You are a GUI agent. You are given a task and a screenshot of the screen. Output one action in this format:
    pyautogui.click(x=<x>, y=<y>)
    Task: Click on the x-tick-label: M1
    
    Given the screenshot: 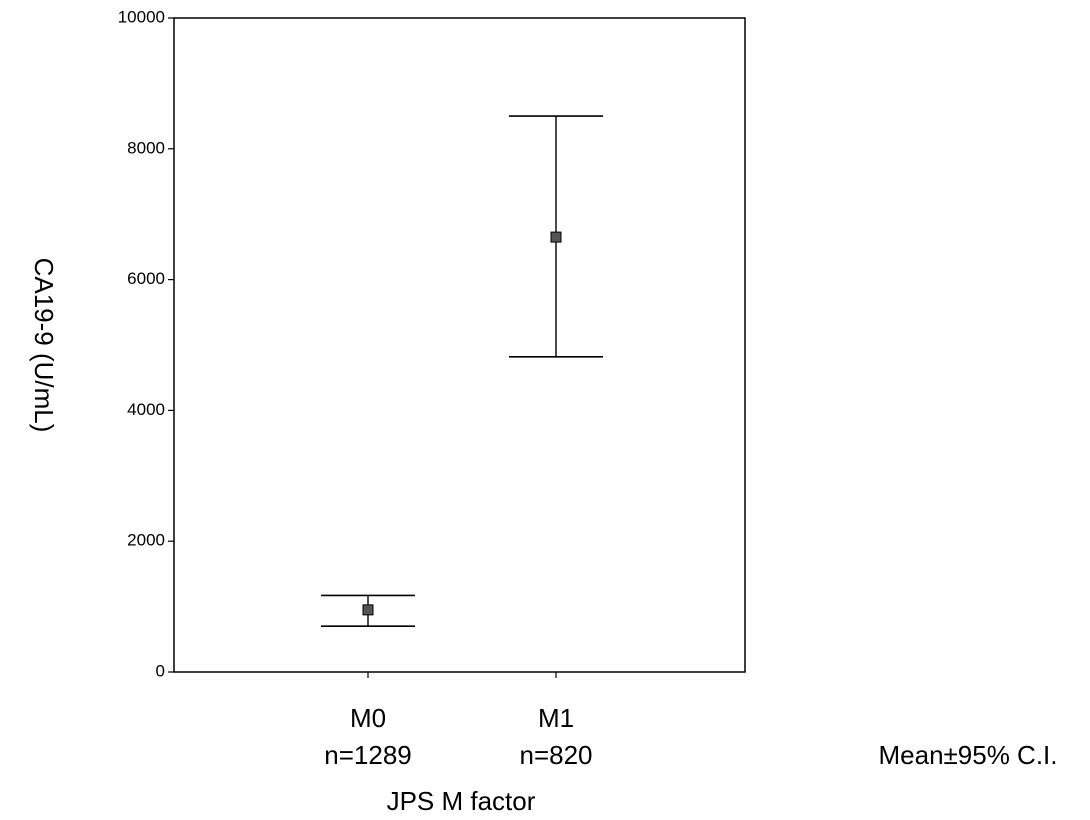 What is the action you would take?
    pyautogui.click(x=556, y=718)
    